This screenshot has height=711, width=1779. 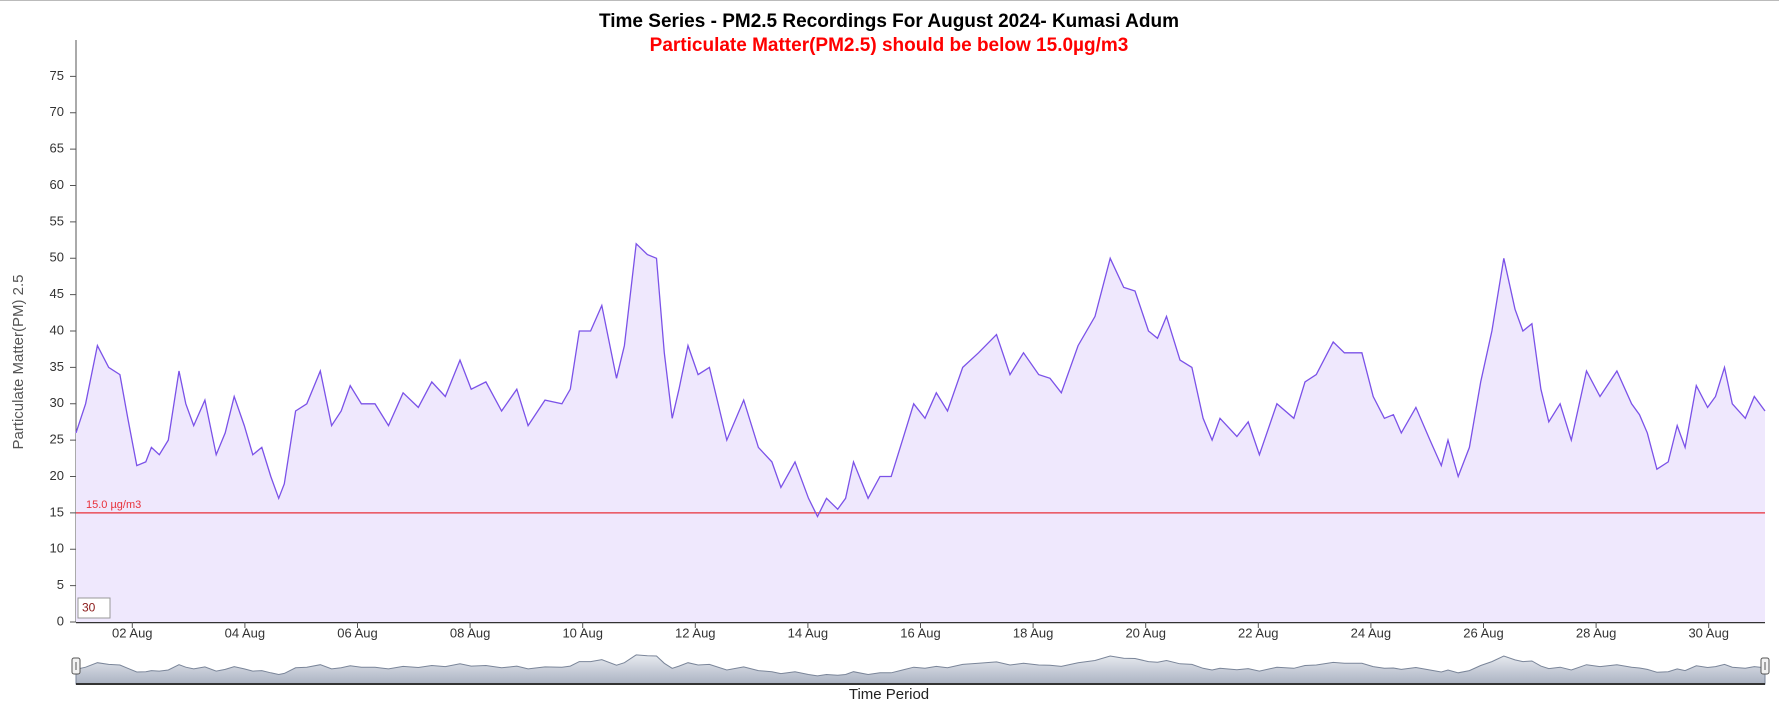 I want to click on y-tick-label: 50, so click(x=57, y=257).